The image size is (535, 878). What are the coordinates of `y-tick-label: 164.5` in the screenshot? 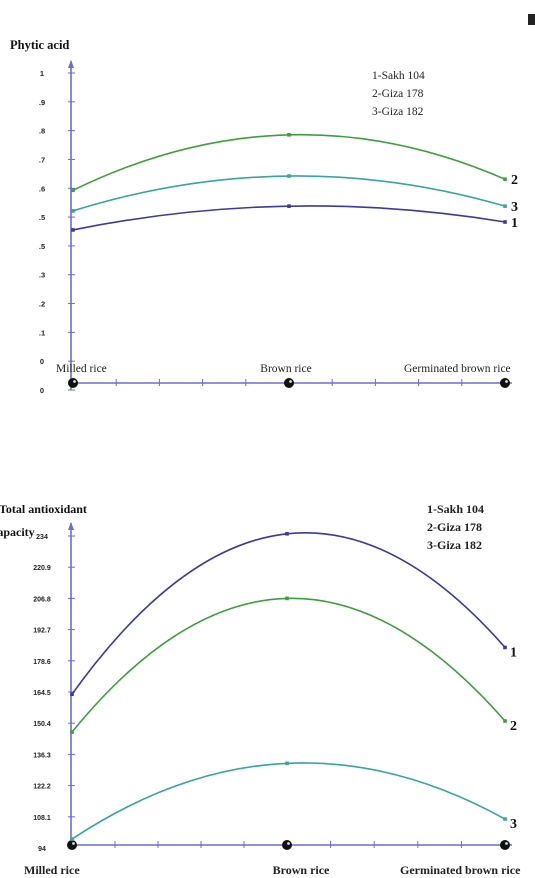 It's located at (42, 693).